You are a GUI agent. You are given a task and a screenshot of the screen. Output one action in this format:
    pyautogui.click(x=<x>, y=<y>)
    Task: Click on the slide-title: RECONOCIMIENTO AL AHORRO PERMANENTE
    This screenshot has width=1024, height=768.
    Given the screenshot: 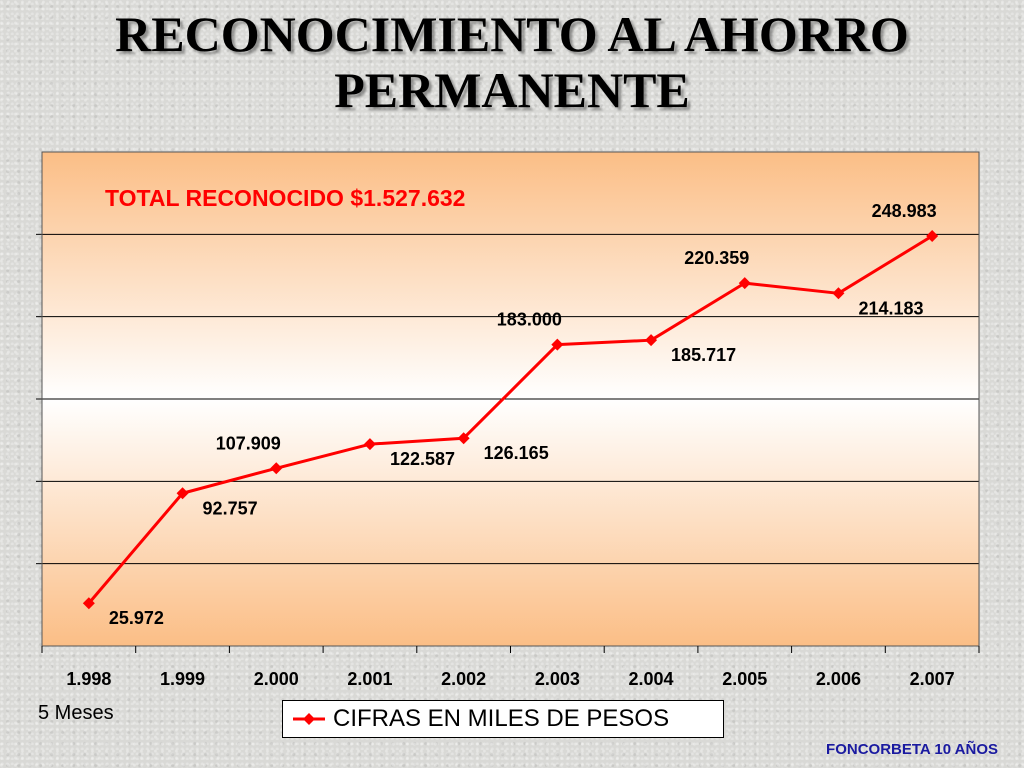 What is the action you would take?
    pyautogui.click(x=512, y=62)
    